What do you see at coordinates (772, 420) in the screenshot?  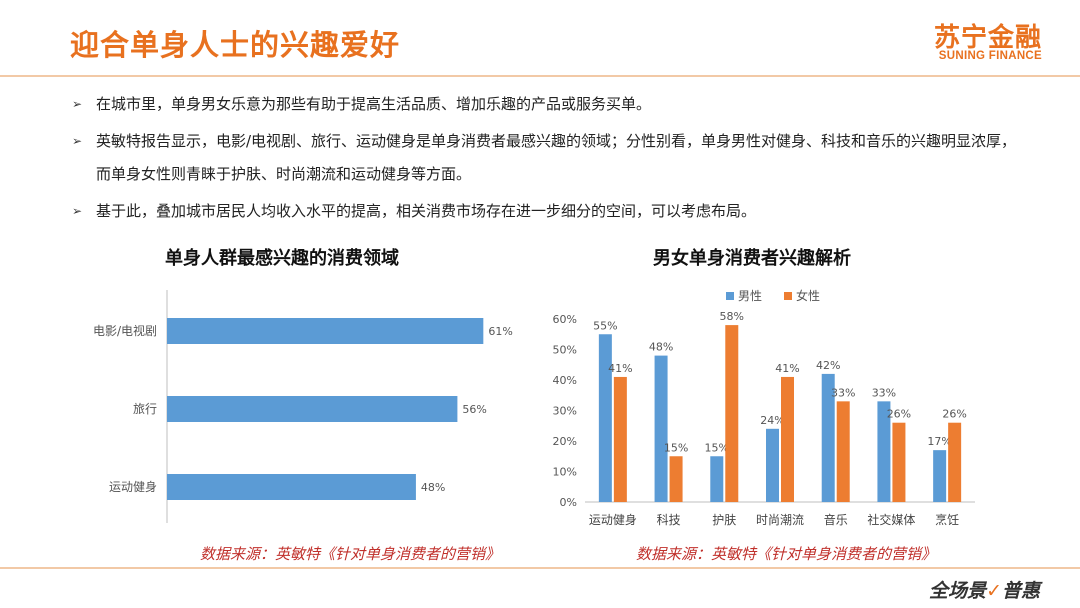 I see `data-label: 24%` at bounding box center [772, 420].